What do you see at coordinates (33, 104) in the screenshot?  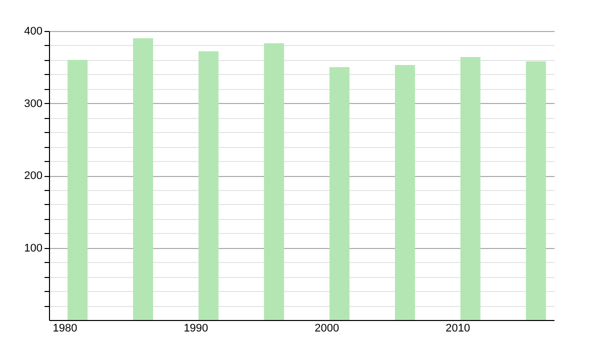 I see `y-tick-label: 300` at bounding box center [33, 104].